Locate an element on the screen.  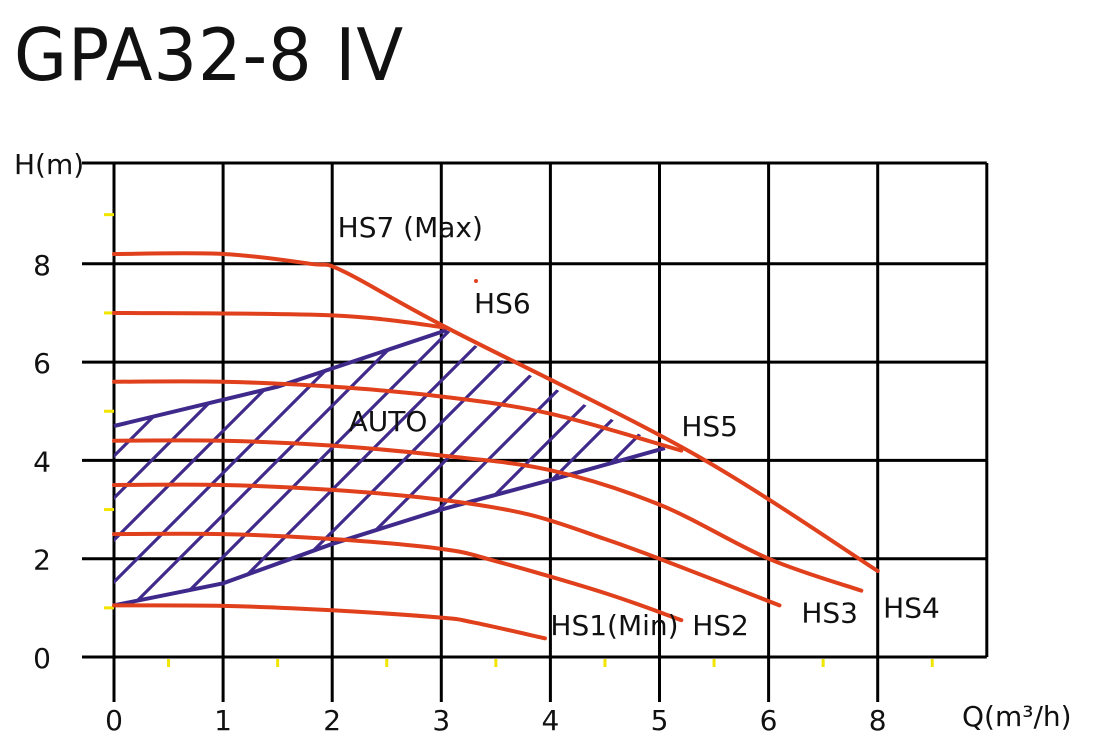
x-tick-label: 0 is located at coordinates (114, 720).